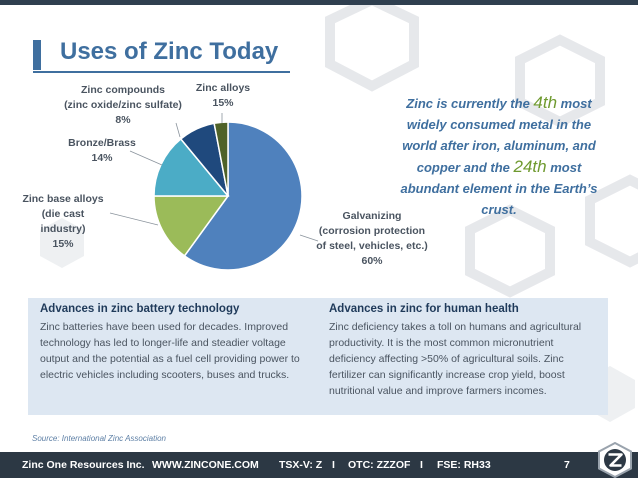  Describe the element at coordinates (379, 465) in the screenshot. I see `footer-otc: OTC: ZZZOF` at that location.